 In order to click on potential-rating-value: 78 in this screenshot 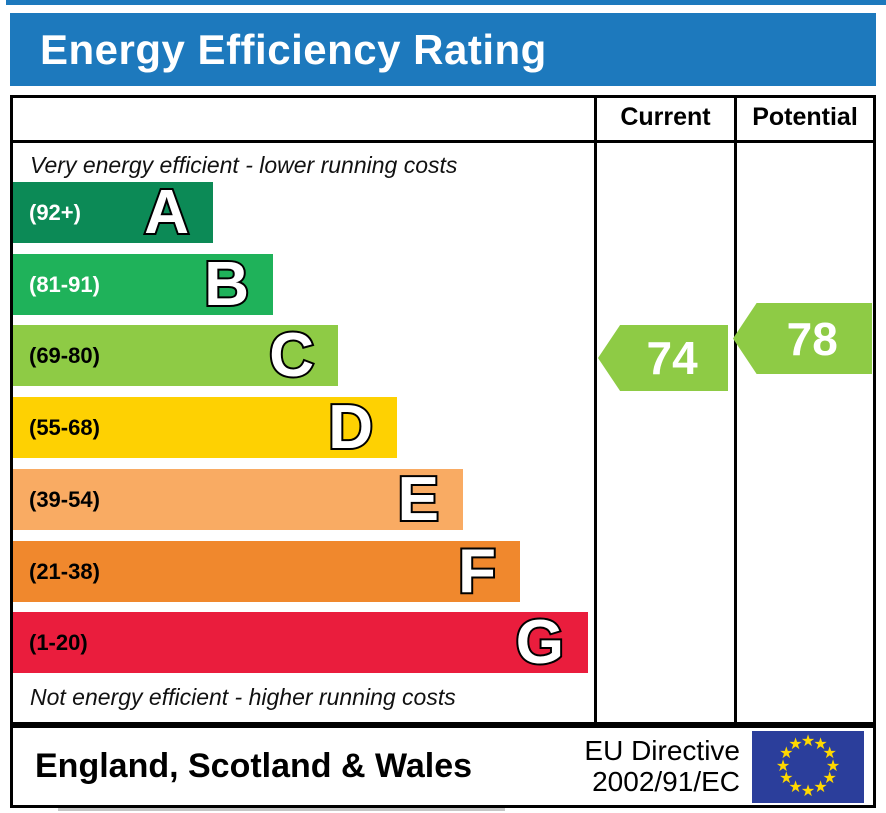, I will do `click(812, 338)`.